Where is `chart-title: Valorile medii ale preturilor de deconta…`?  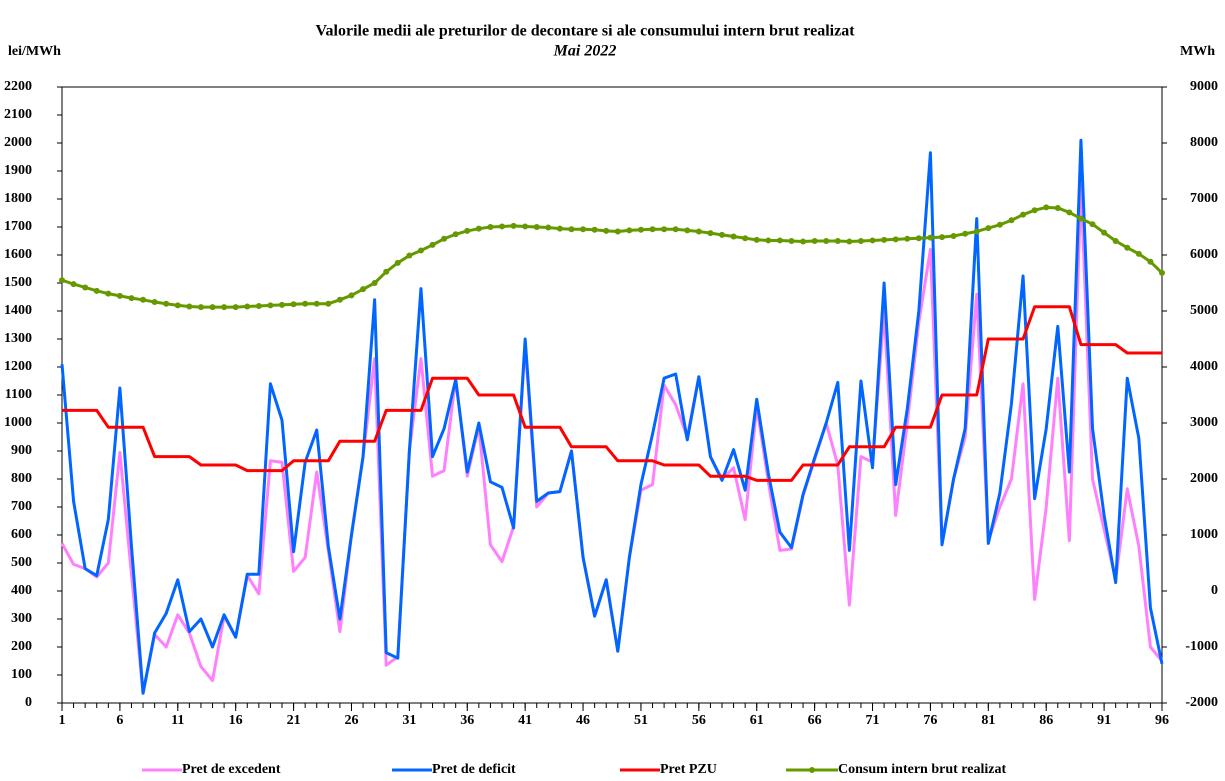
chart-title: Valorile medii ale preturilor de deconta… is located at coordinates (585, 31).